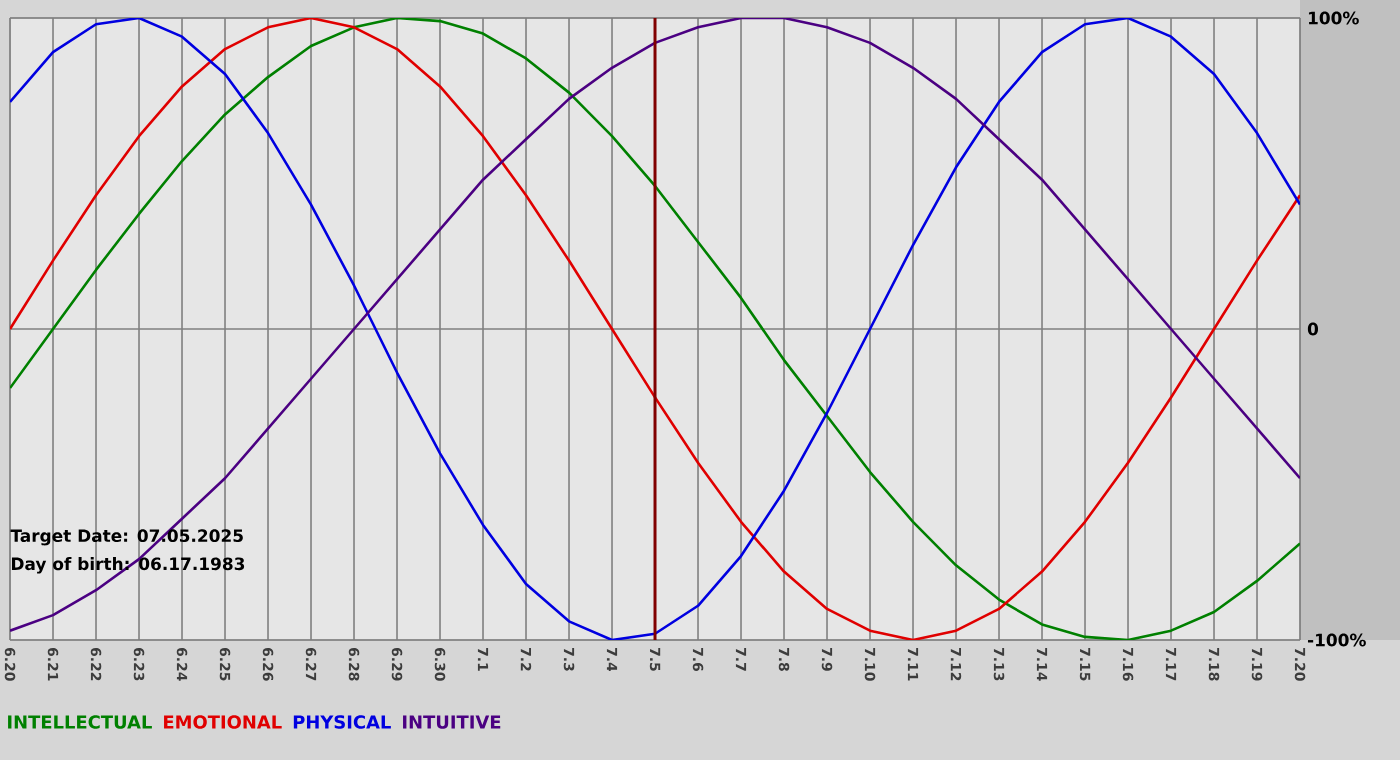 The image size is (1400, 760). What do you see at coordinates (452, 722) in the screenshot?
I see `text: INTUITIVE` at bounding box center [452, 722].